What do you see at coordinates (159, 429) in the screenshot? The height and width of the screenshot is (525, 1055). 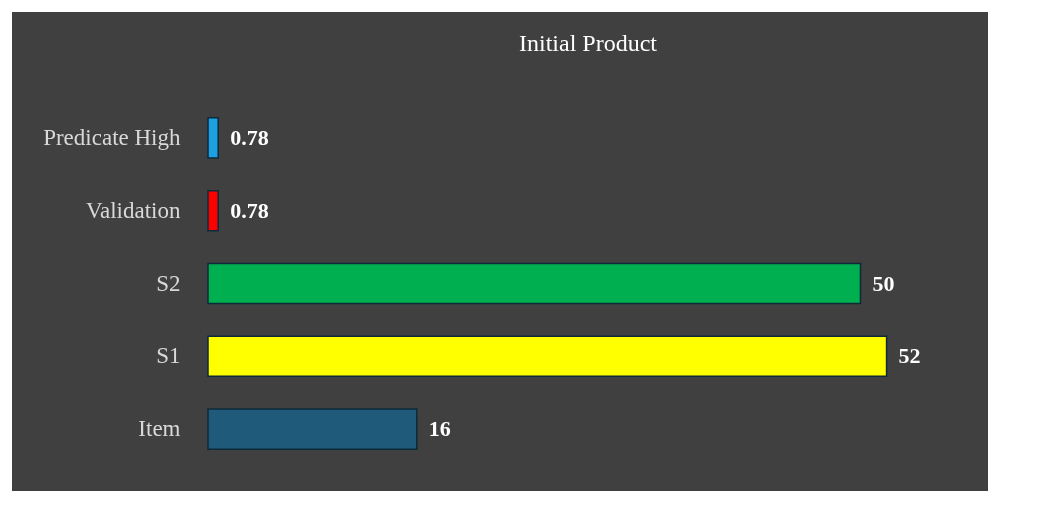 I see `y-tick-label: Item` at bounding box center [159, 429].